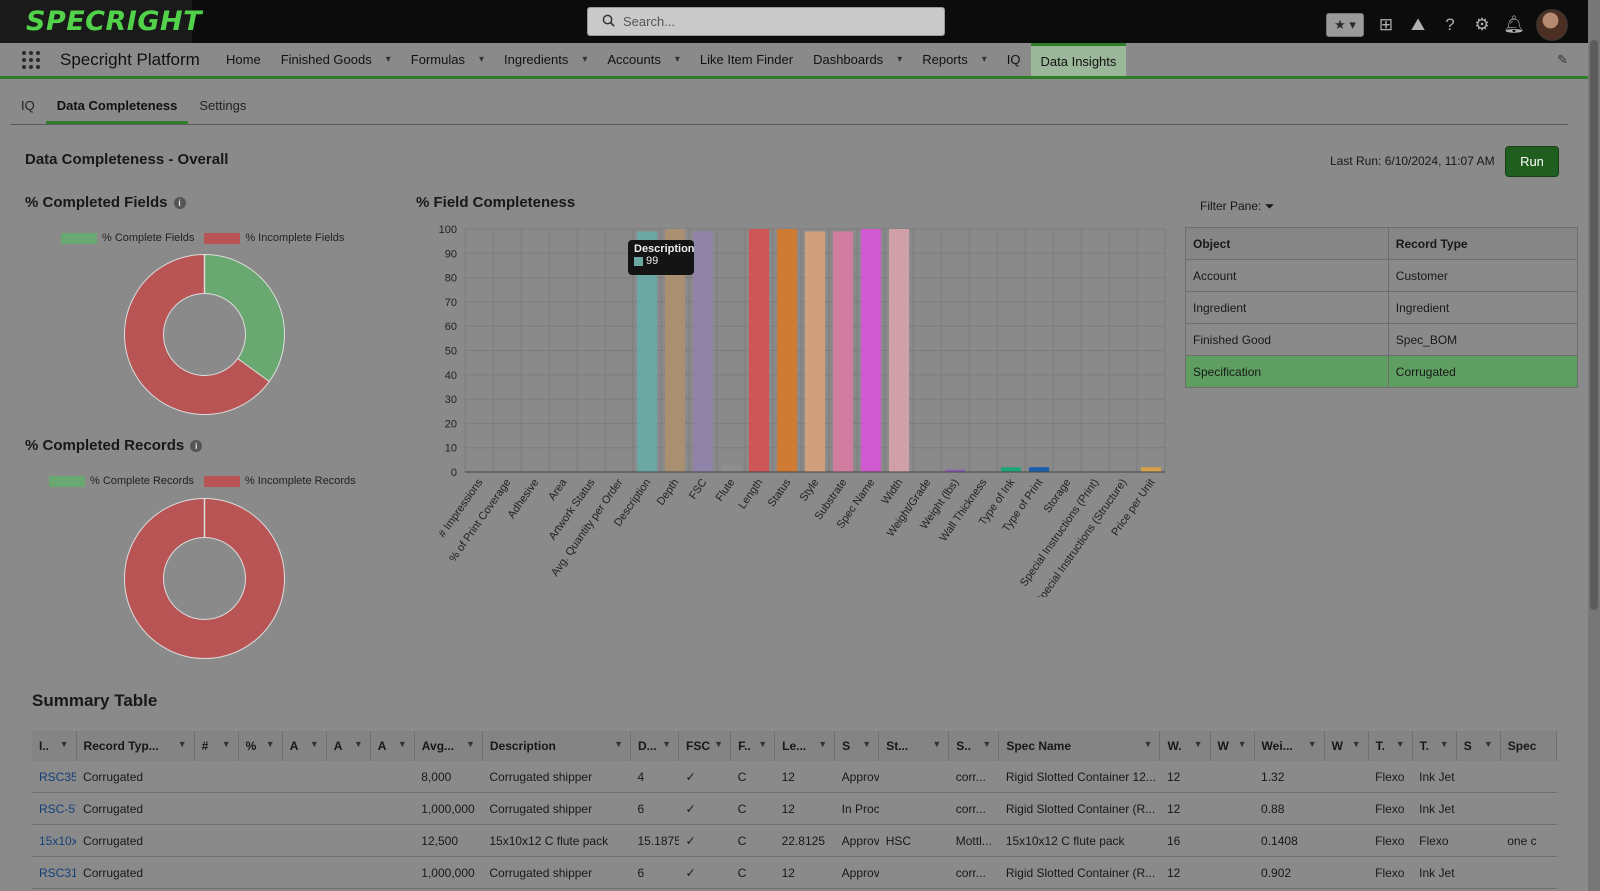  Describe the element at coordinates (974, 746) in the screenshot. I see `summary-col-header: S.. ▼` at that location.